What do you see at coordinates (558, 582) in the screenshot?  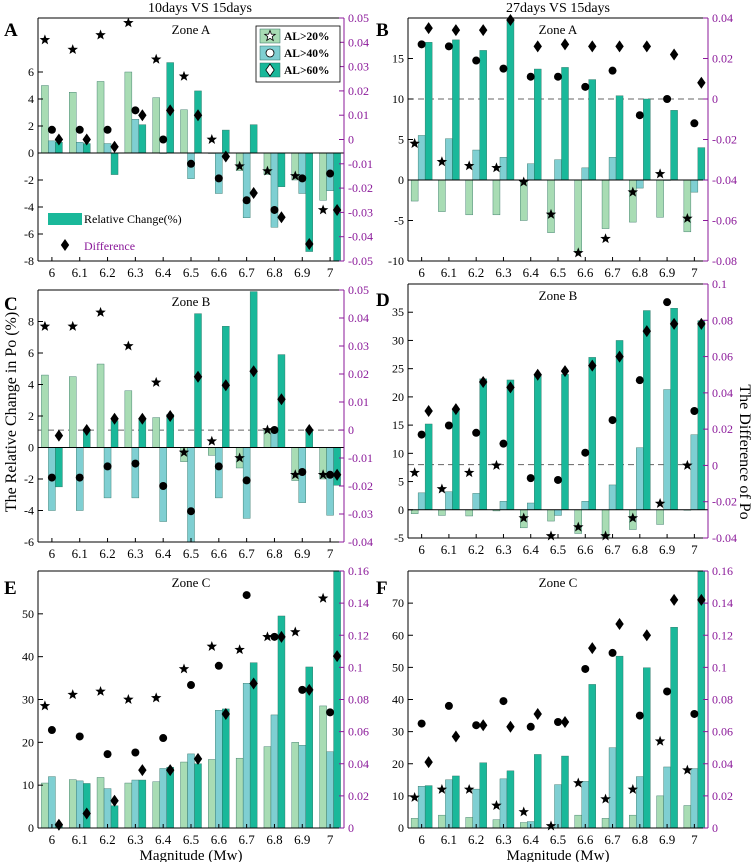 I see `zone-label: Zone C` at bounding box center [558, 582].